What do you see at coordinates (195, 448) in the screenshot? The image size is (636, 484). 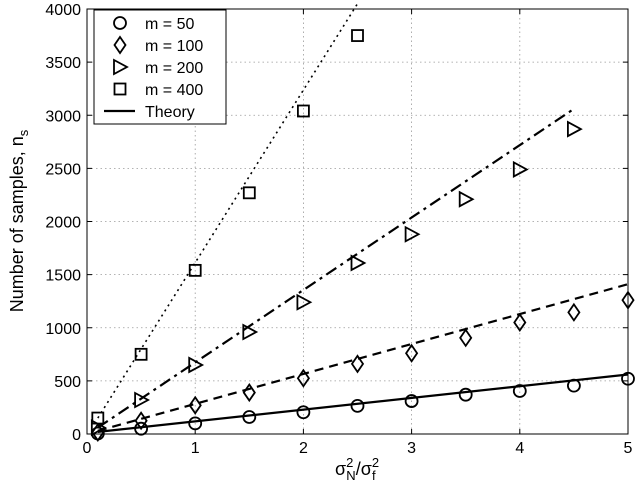 I see `x-tick-label: 1` at bounding box center [195, 448].